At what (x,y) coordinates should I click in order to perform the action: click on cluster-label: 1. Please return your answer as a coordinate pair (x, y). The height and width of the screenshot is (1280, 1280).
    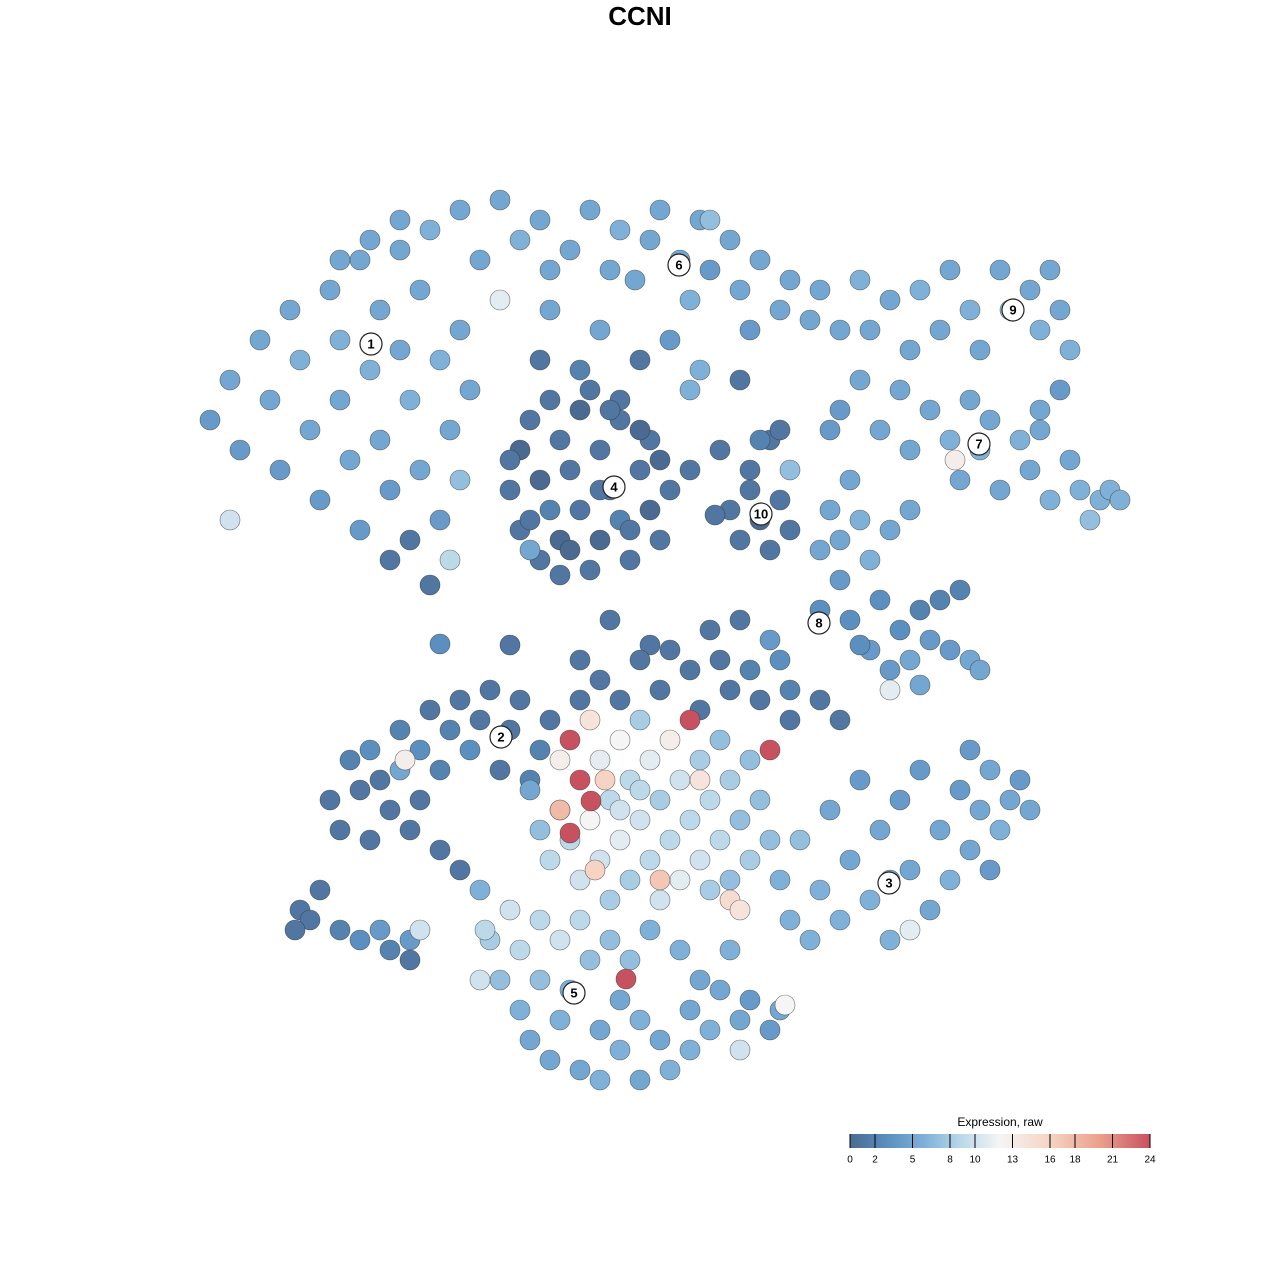
    Looking at the image, I should click on (370, 343).